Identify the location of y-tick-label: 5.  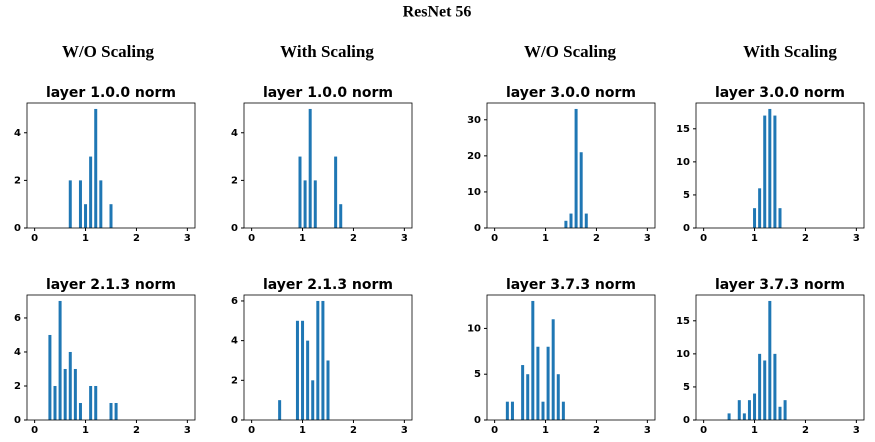
(686, 387).